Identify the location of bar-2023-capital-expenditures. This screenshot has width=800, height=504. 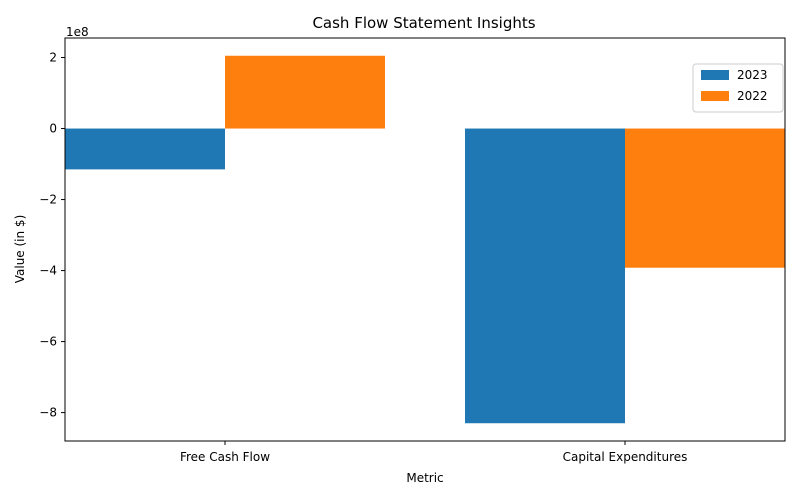
(545, 276).